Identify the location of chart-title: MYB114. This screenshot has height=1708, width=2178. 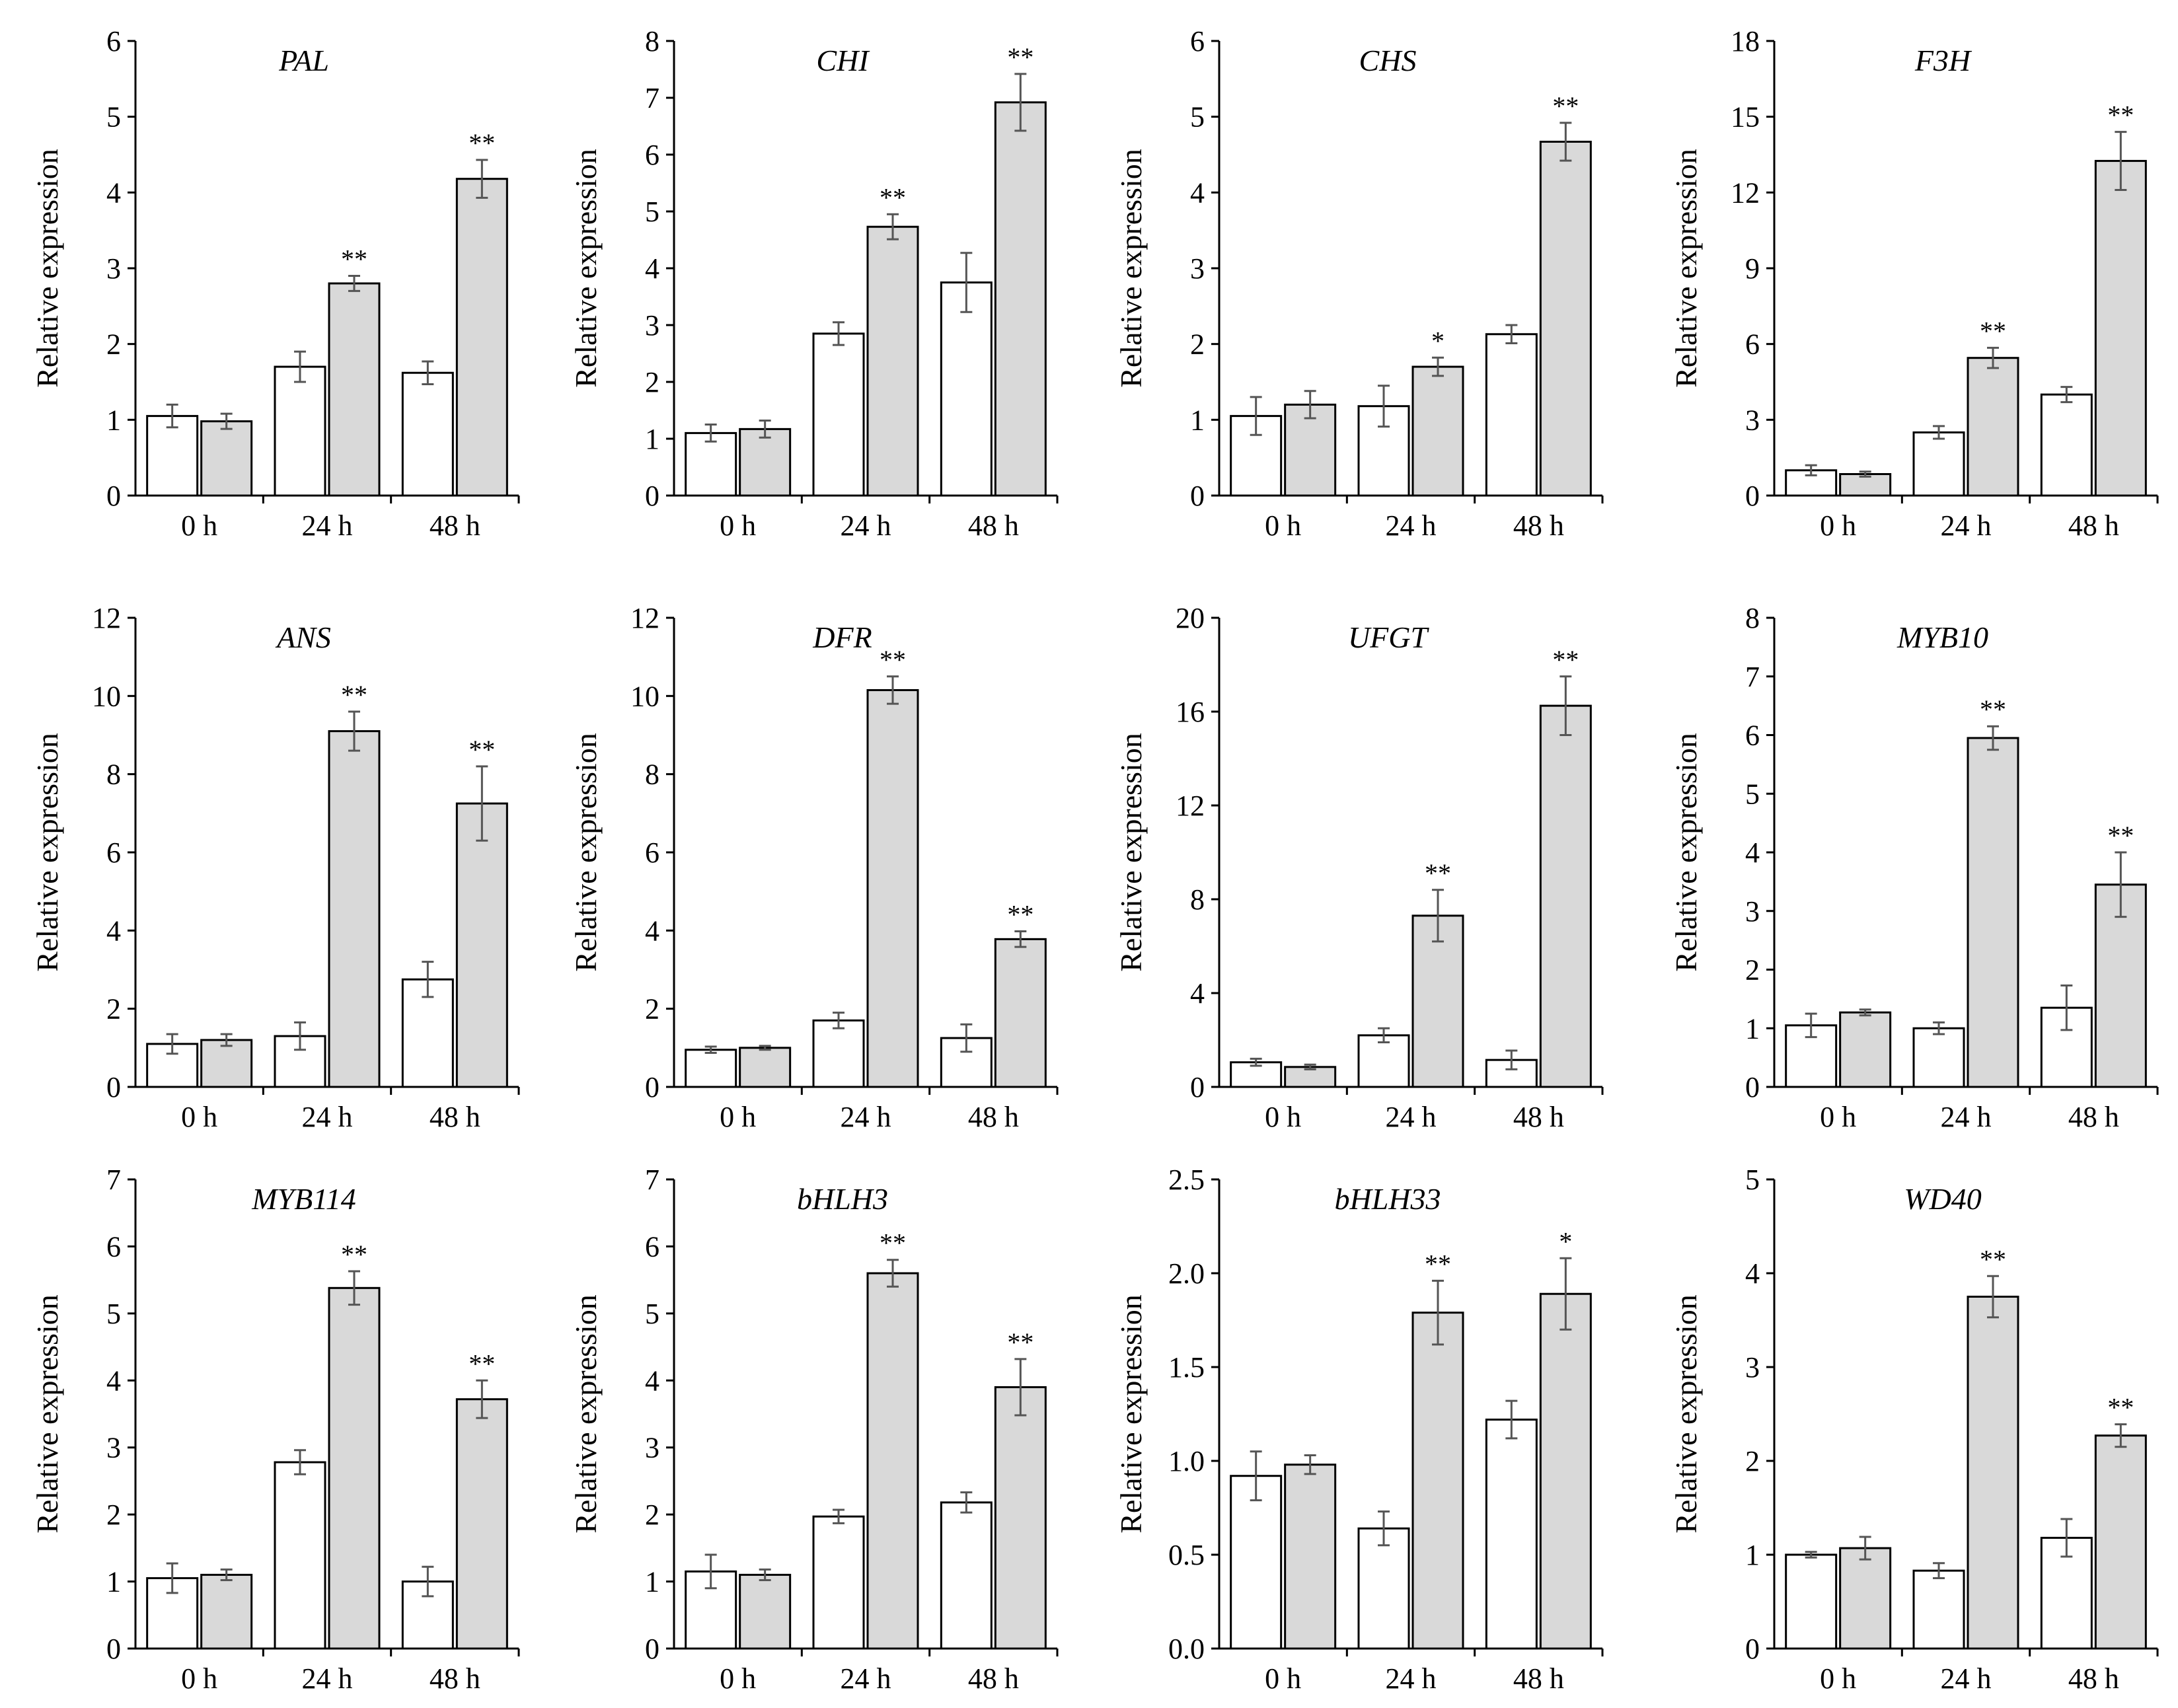
(303, 1199).